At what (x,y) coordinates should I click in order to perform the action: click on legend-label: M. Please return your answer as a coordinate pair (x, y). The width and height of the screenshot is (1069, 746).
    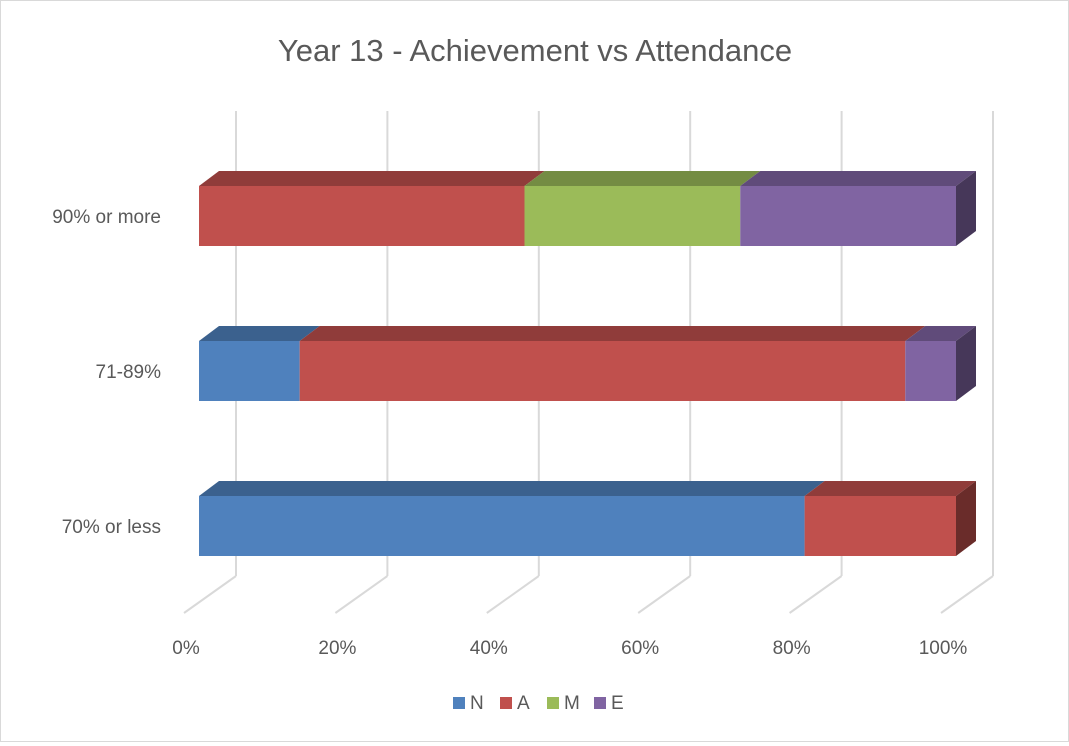
    Looking at the image, I should click on (572, 703).